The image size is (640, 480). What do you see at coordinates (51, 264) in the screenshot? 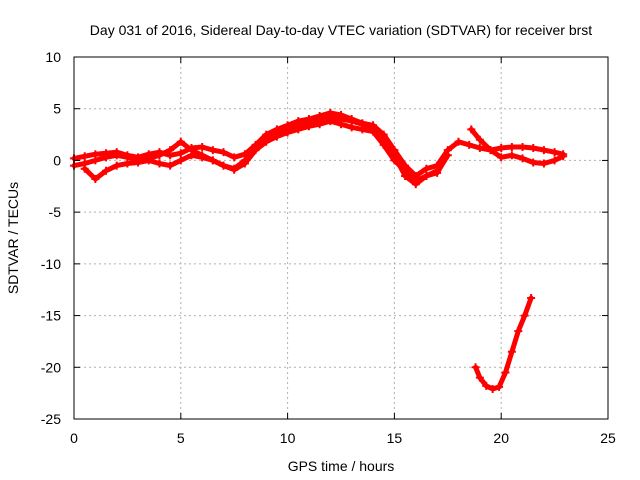
I see `y-tick-label: -10` at bounding box center [51, 264].